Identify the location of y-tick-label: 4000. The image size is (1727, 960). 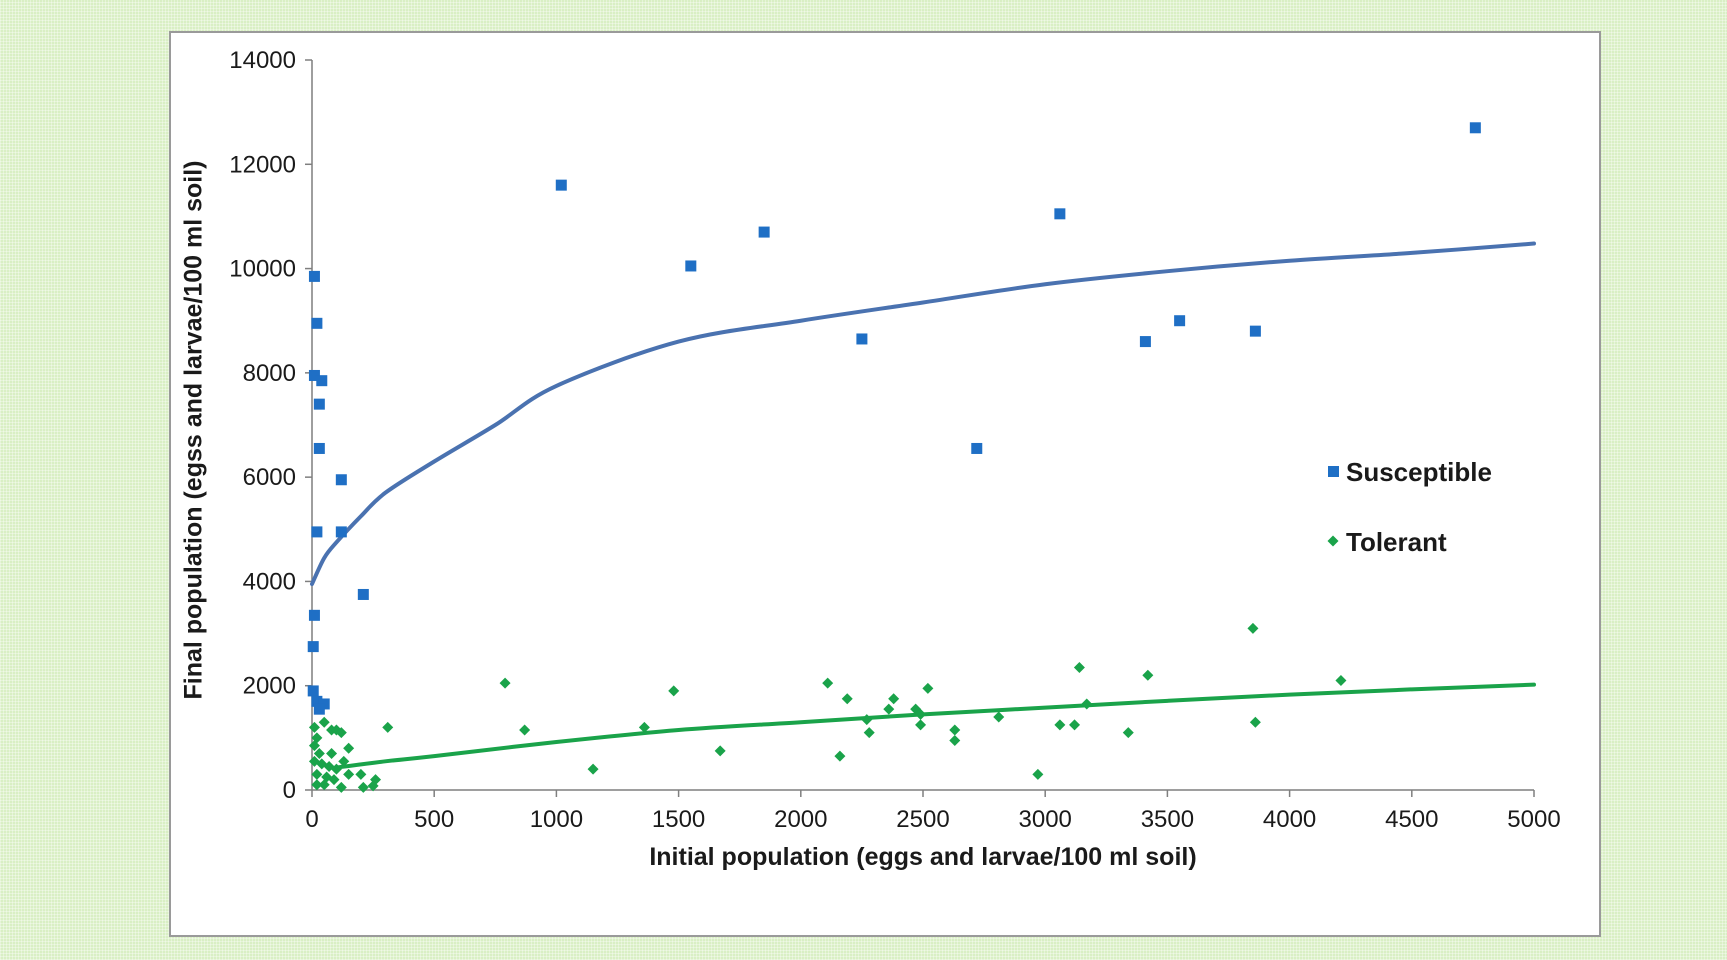
(269, 581).